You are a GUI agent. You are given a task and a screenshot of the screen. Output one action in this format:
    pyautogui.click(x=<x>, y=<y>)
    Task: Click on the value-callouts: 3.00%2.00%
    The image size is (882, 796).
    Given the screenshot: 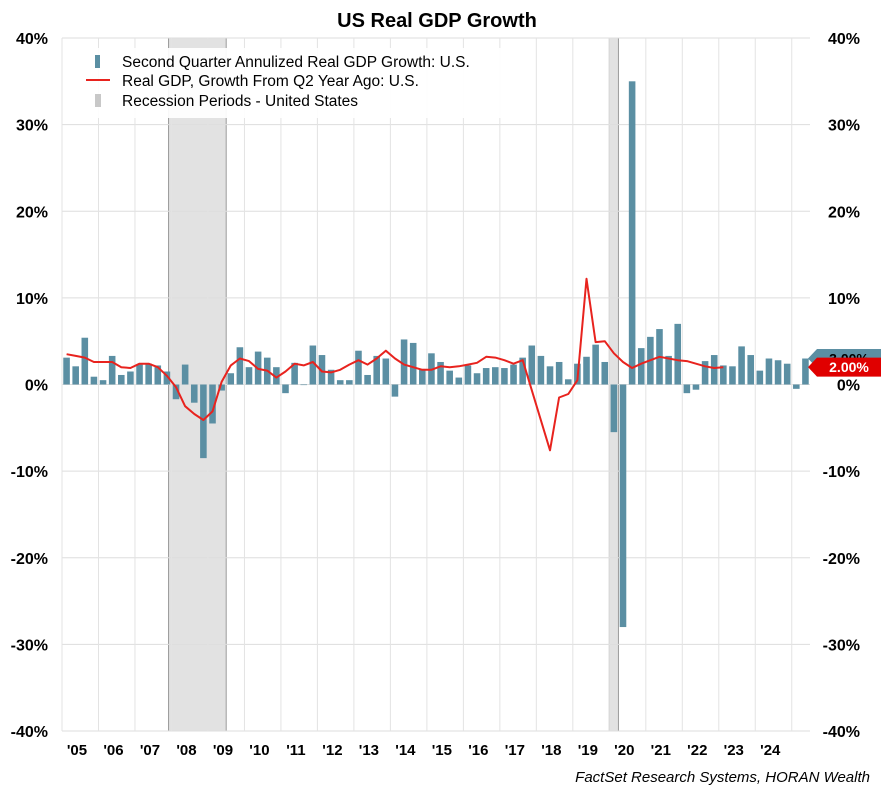 What is the action you would take?
    pyautogui.click(x=844, y=363)
    